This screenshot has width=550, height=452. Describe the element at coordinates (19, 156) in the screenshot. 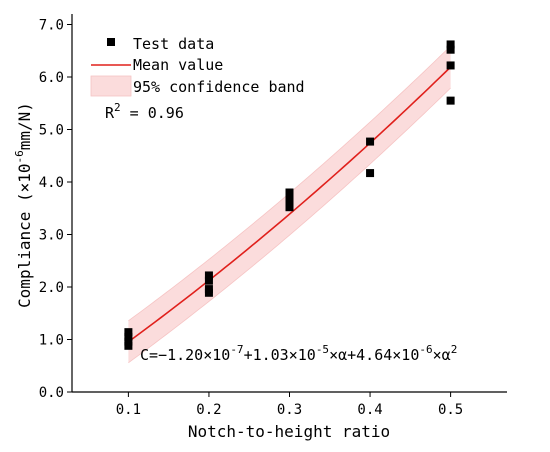

I see `y-axis-label-exponent: -6` at that location.